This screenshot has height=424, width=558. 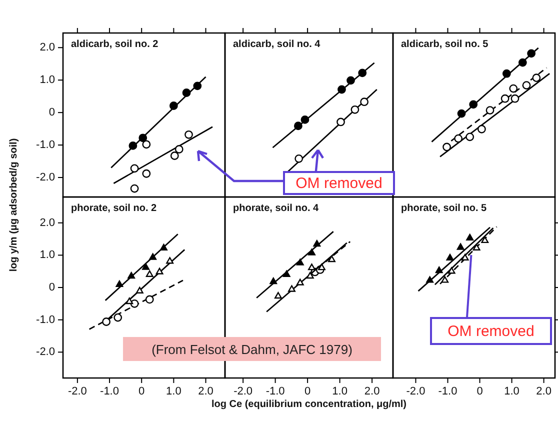 What do you see at coordinates (114, 208) in the screenshot?
I see `text: phorate, soil no. 2` at bounding box center [114, 208].